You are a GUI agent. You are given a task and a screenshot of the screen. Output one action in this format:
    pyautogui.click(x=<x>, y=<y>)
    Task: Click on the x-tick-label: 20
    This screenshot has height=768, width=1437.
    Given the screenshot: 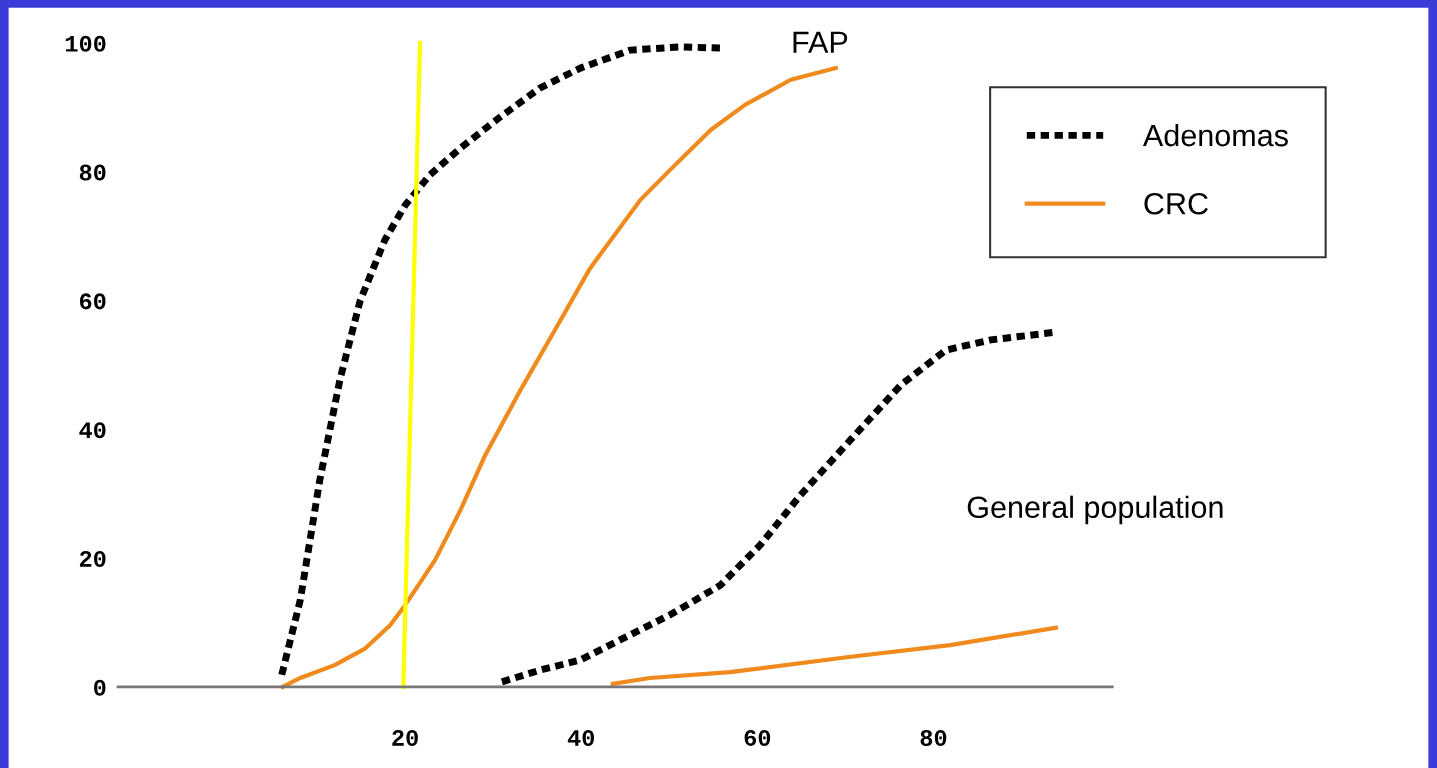 What is the action you would take?
    pyautogui.click(x=405, y=737)
    